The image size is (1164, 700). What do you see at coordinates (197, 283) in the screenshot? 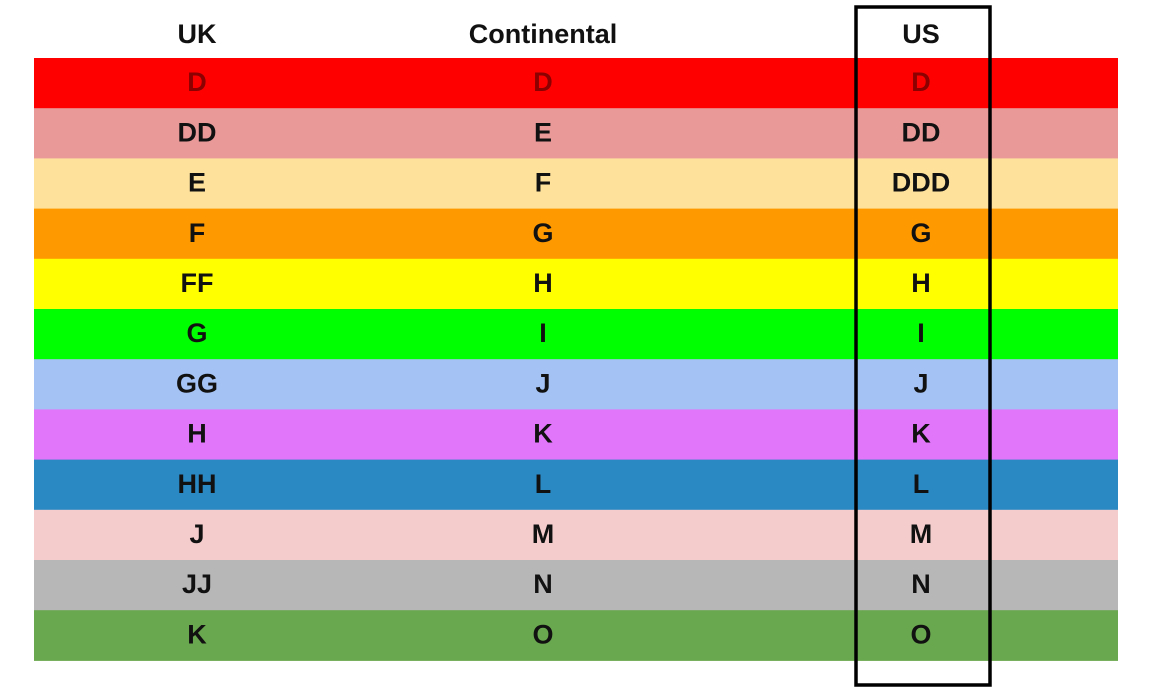
I see `cell: FF` at bounding box center [197, 283].